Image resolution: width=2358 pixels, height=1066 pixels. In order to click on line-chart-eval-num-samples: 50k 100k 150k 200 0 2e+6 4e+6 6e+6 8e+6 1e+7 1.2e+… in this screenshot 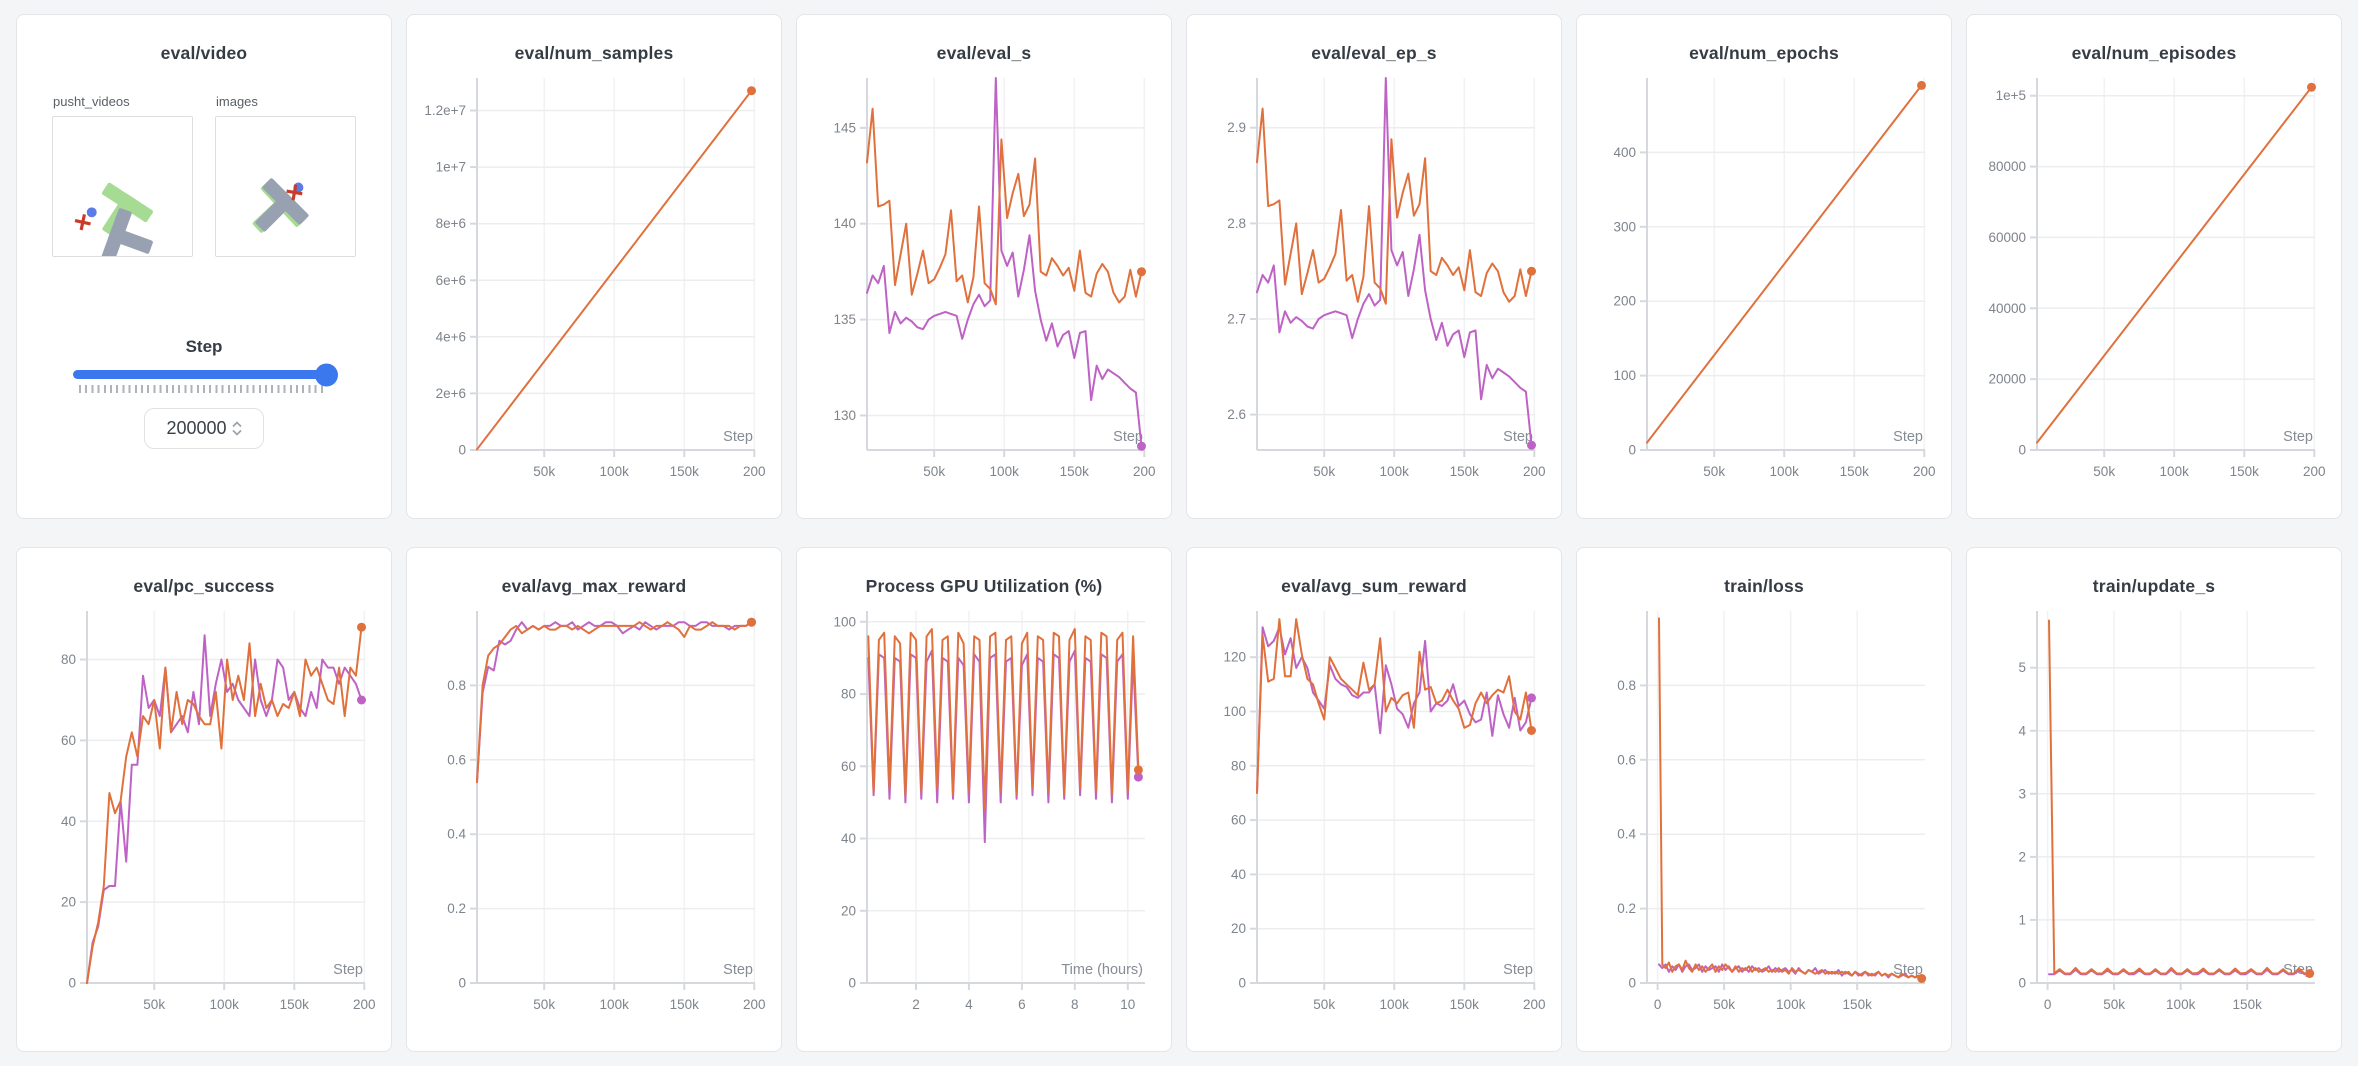, I will do `click(594, 282)`.